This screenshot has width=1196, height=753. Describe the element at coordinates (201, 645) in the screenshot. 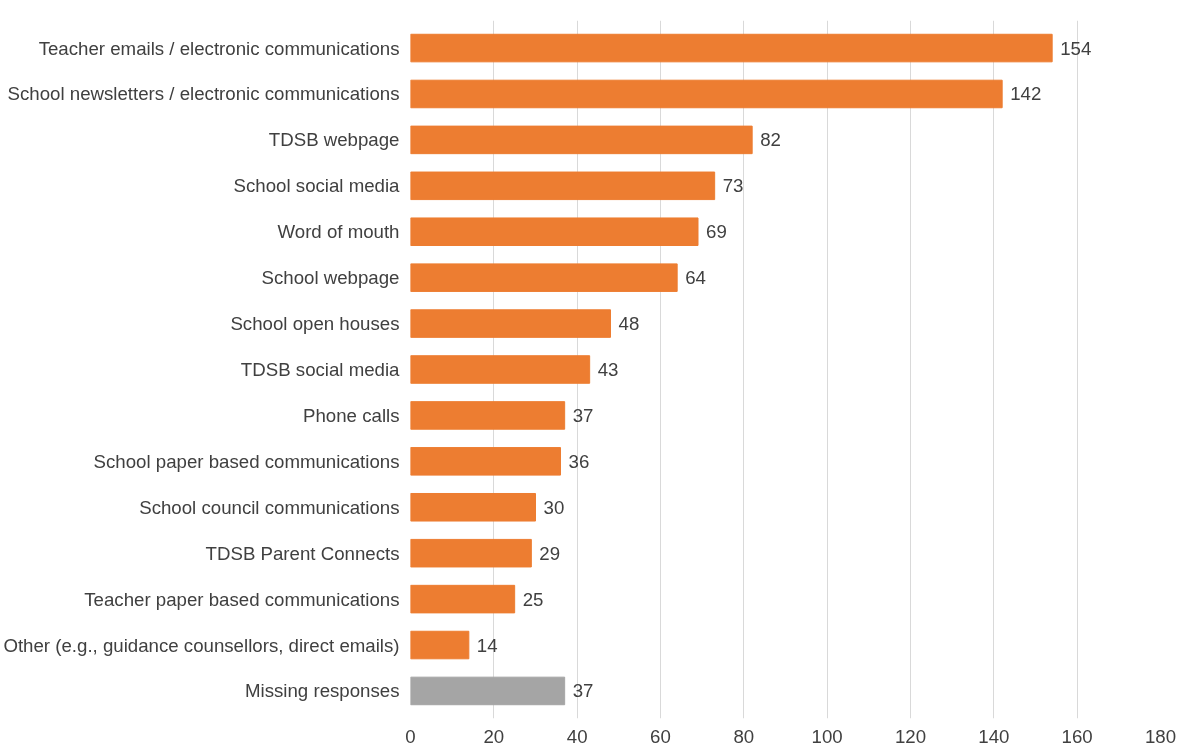

I see `y-tick-label: Other (e.g., guidance counsellors, direct emails)` at that location.